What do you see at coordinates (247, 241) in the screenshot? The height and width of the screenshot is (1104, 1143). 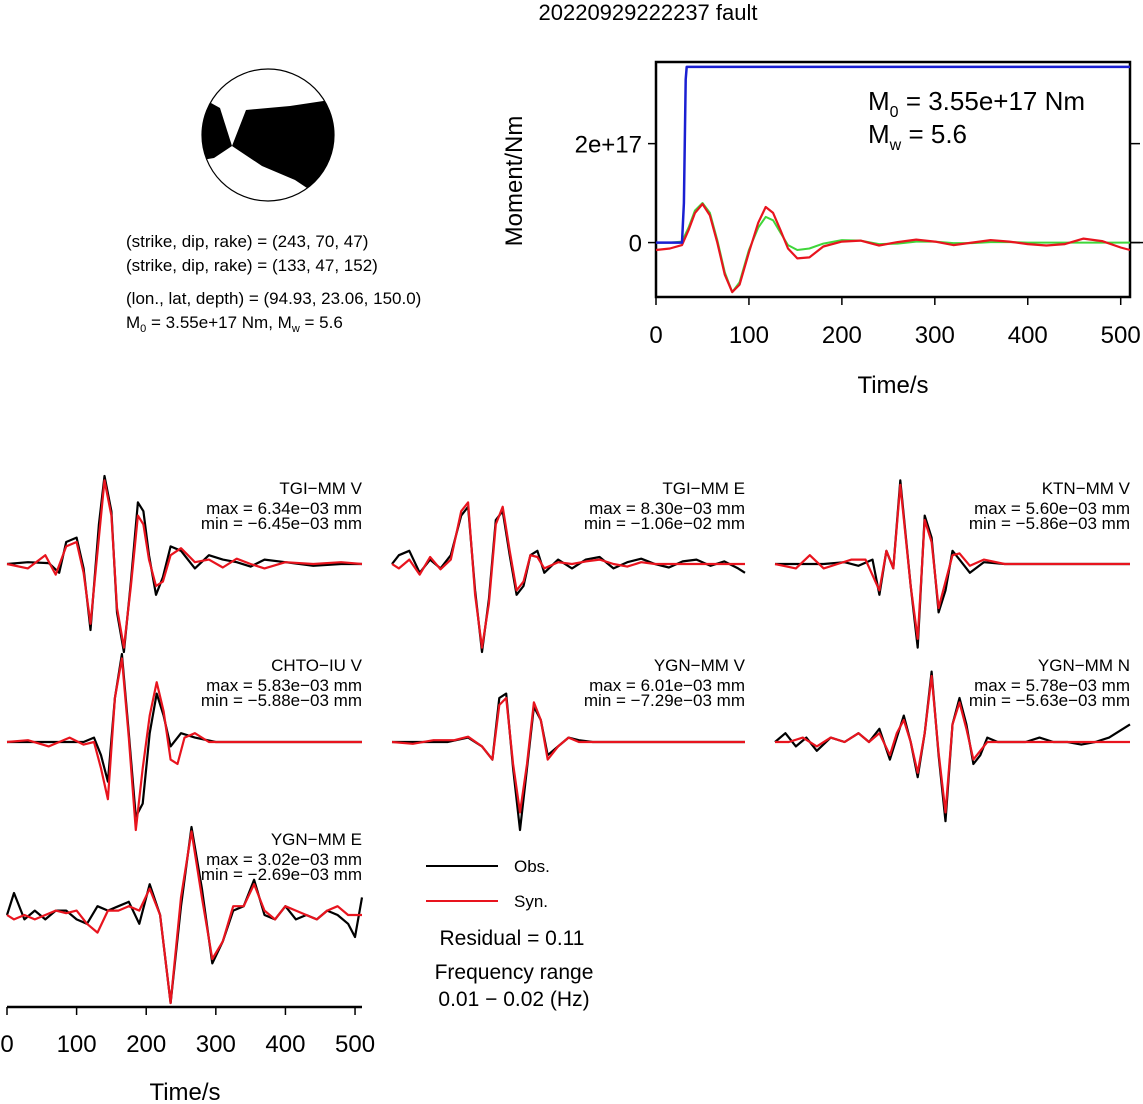 I see `strike-dip-rake-1: (strike, dip, rake) = (243, 70, 47)` at bounding box center [247, 241].